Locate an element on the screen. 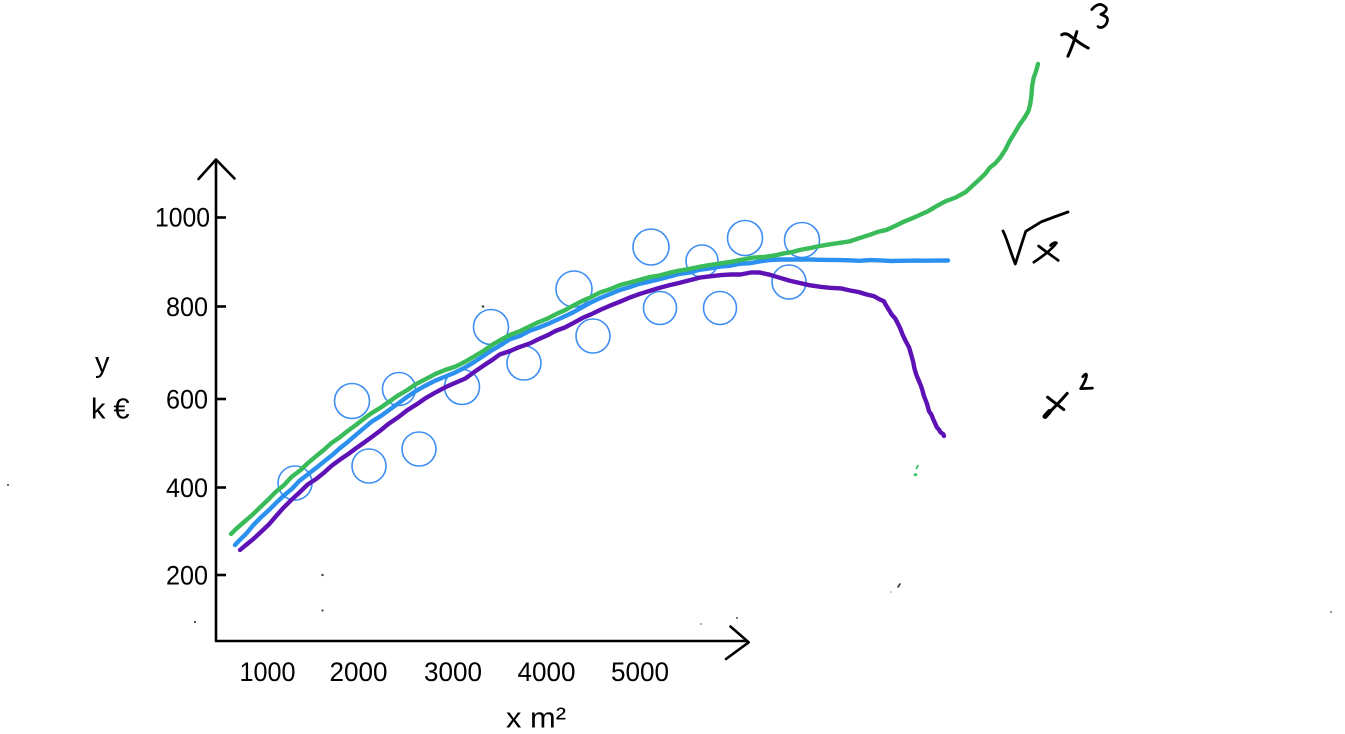 Image resolution: width=1345 pixels, height=734 pixels. svg-text: 5000 is located at coordinates (640, 672).